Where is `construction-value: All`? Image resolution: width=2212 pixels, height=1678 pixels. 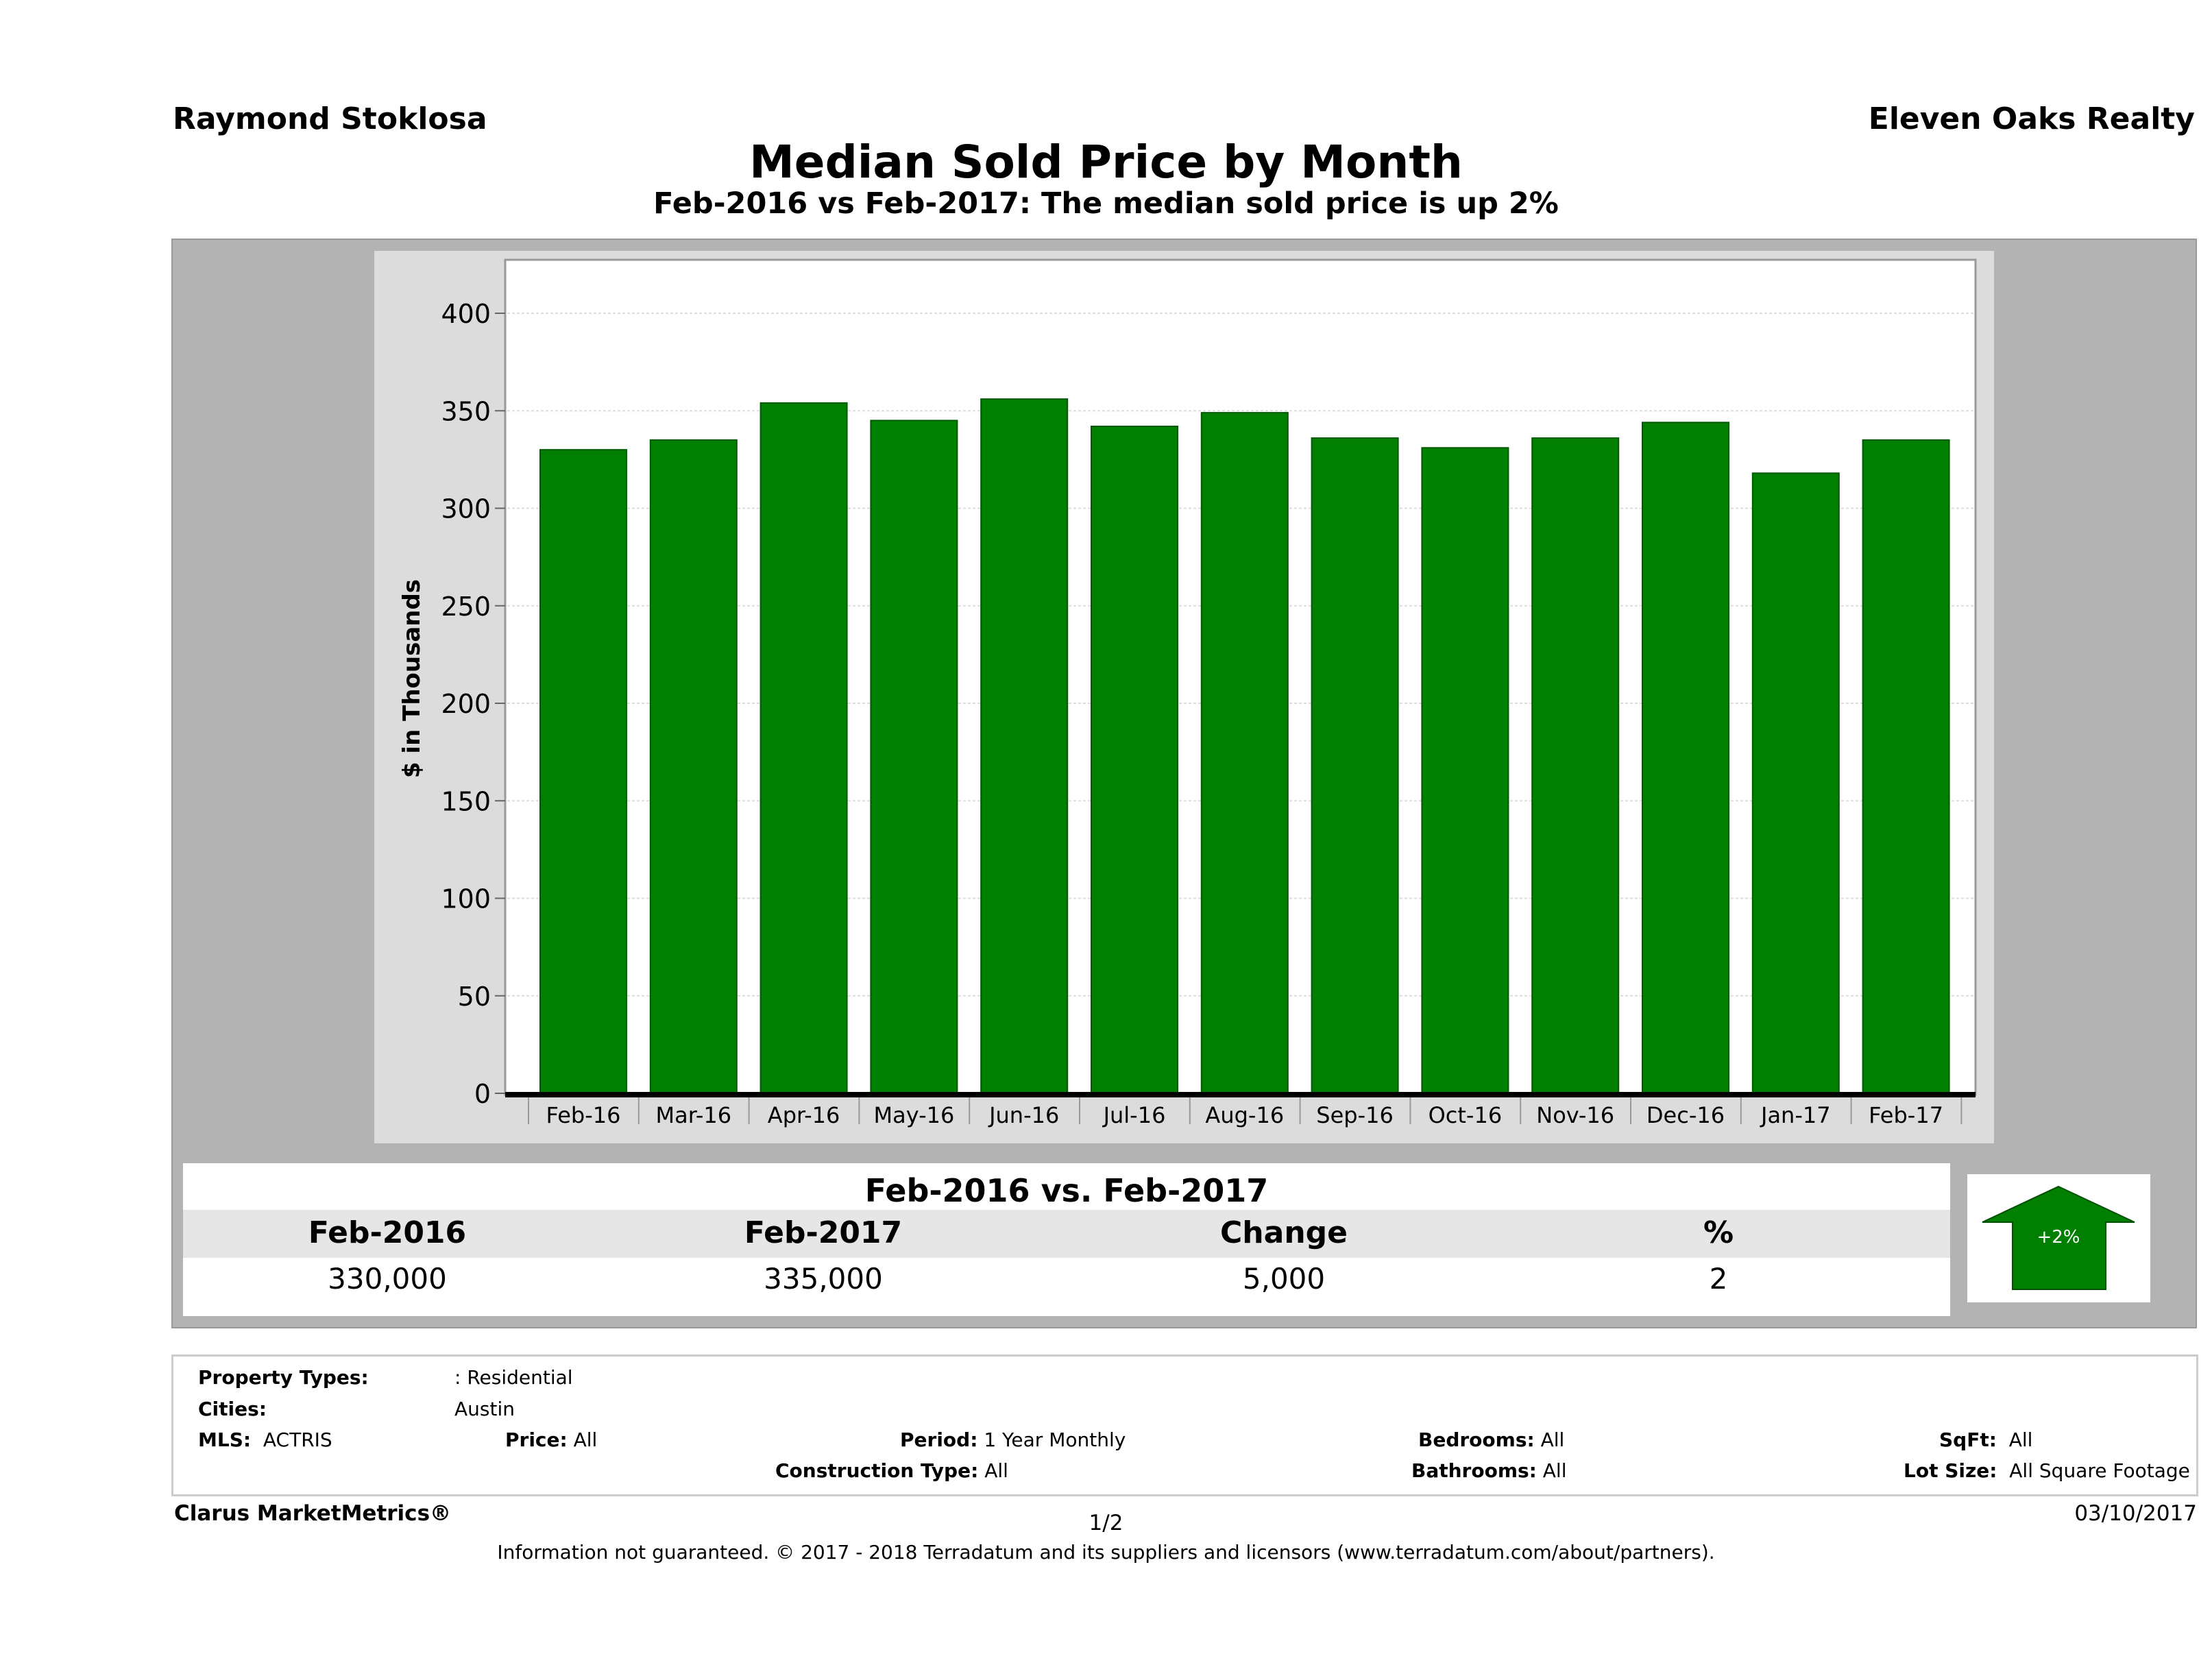
construction-value: All is located at coordinates (996, 1471).